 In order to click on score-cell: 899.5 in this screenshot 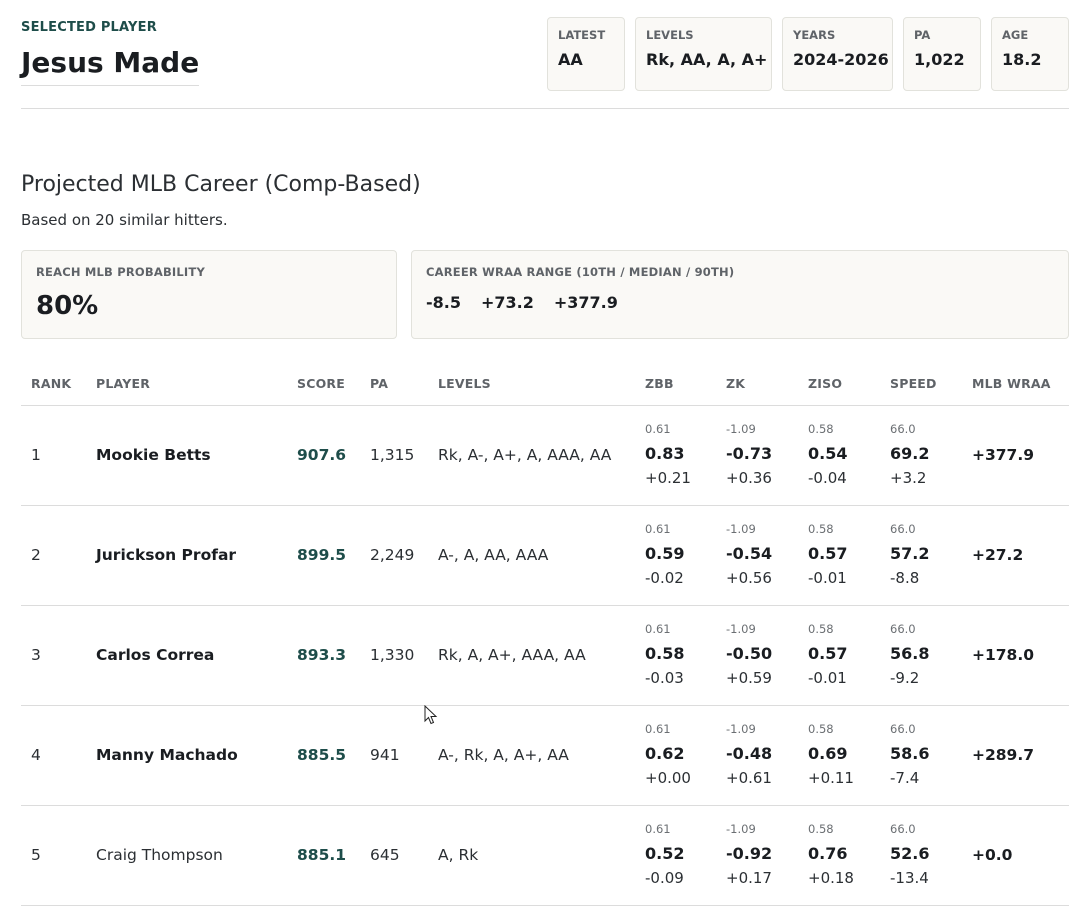, I will do `click(323, 555)`.